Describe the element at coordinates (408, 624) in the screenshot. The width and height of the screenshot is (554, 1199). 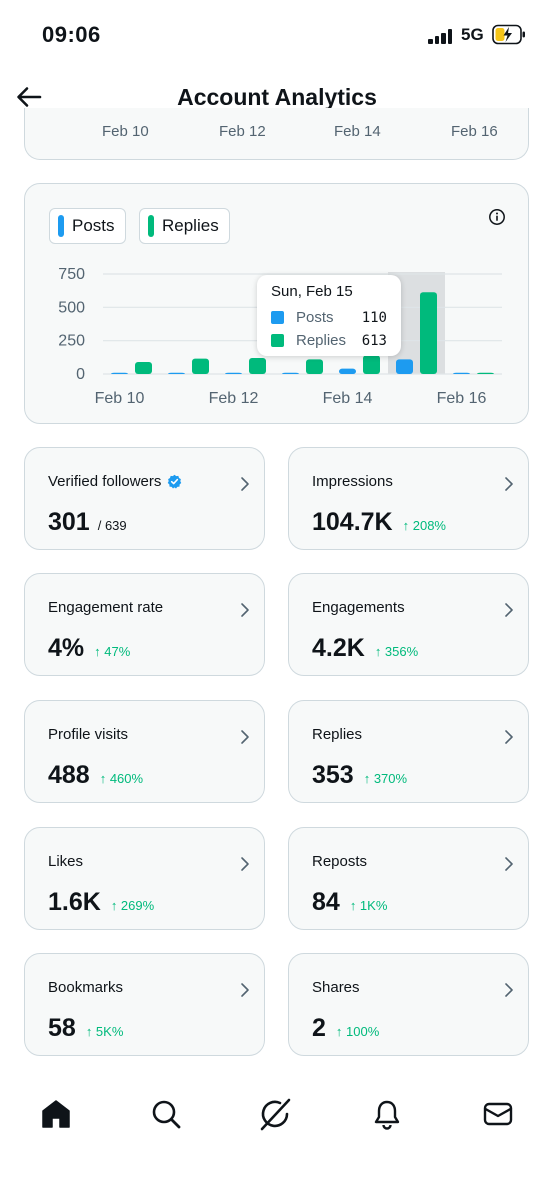
I see `metric-card: Engagements 4.2K ↑ 356%` at that location.